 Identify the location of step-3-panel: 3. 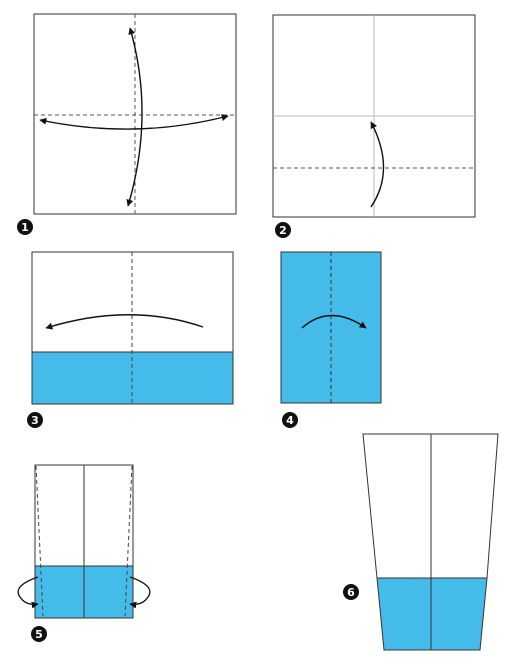
(130, 339).